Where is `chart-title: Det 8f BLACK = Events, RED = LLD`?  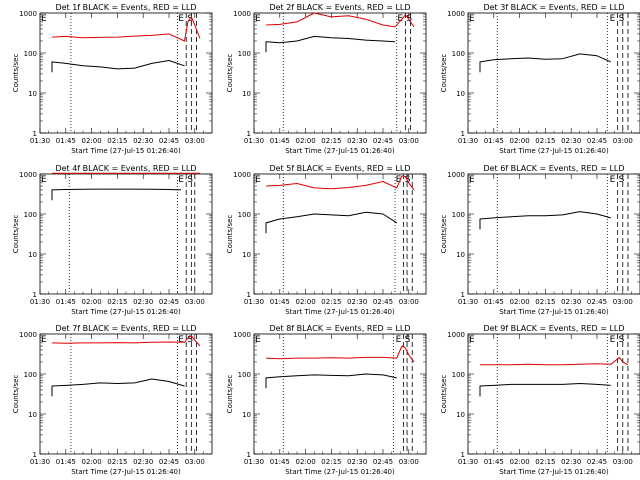 chart-title: Det 8f BLACK = Events, RED = LLD is located at coordinates (339, 328).